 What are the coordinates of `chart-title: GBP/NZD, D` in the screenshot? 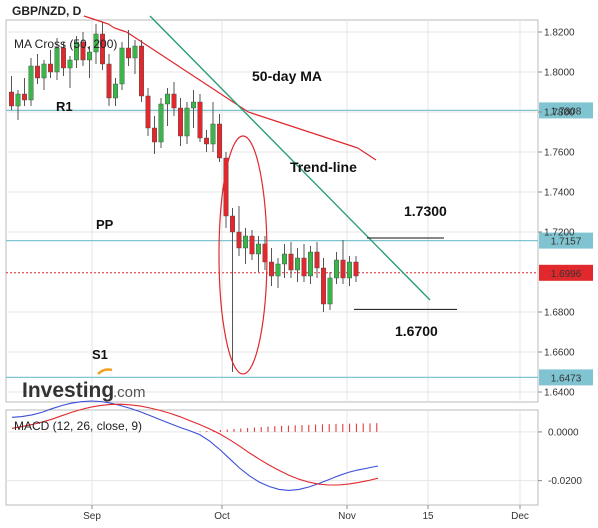 It's located at (47, 11).